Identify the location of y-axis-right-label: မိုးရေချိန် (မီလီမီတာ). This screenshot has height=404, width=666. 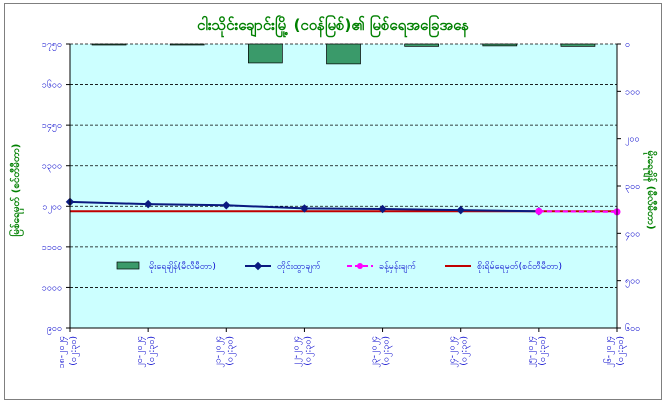
(650, 189).